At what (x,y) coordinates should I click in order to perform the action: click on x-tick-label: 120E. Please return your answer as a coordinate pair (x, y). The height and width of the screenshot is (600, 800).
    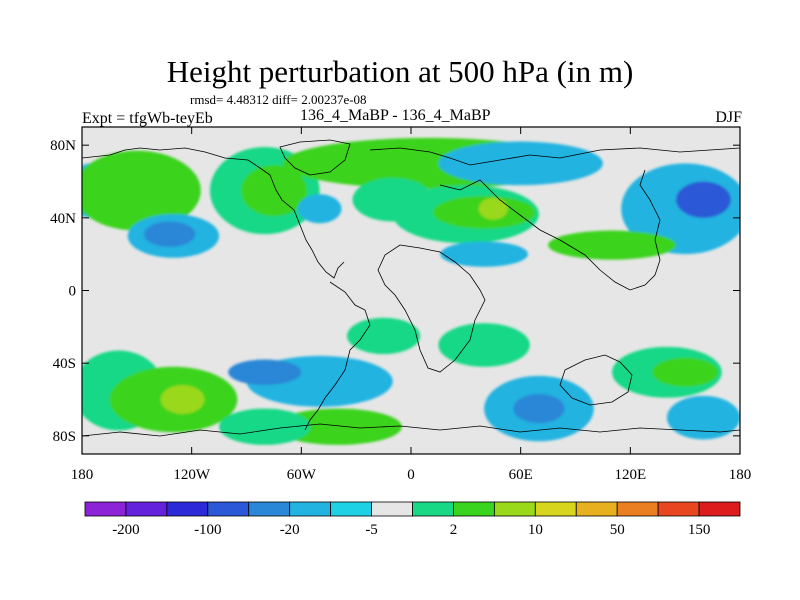
    Looking at the image, I should click on (630, 475).